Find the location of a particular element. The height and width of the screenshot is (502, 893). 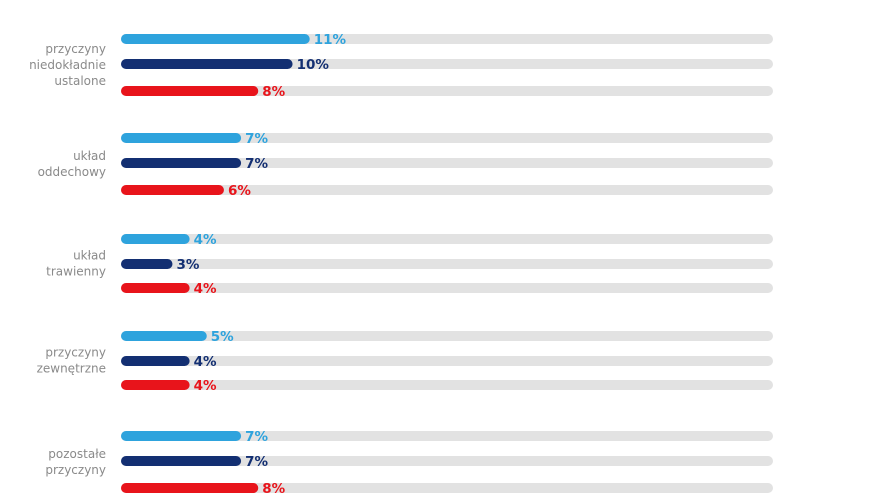

value-label: 3% is located at coordinates (187, 265).